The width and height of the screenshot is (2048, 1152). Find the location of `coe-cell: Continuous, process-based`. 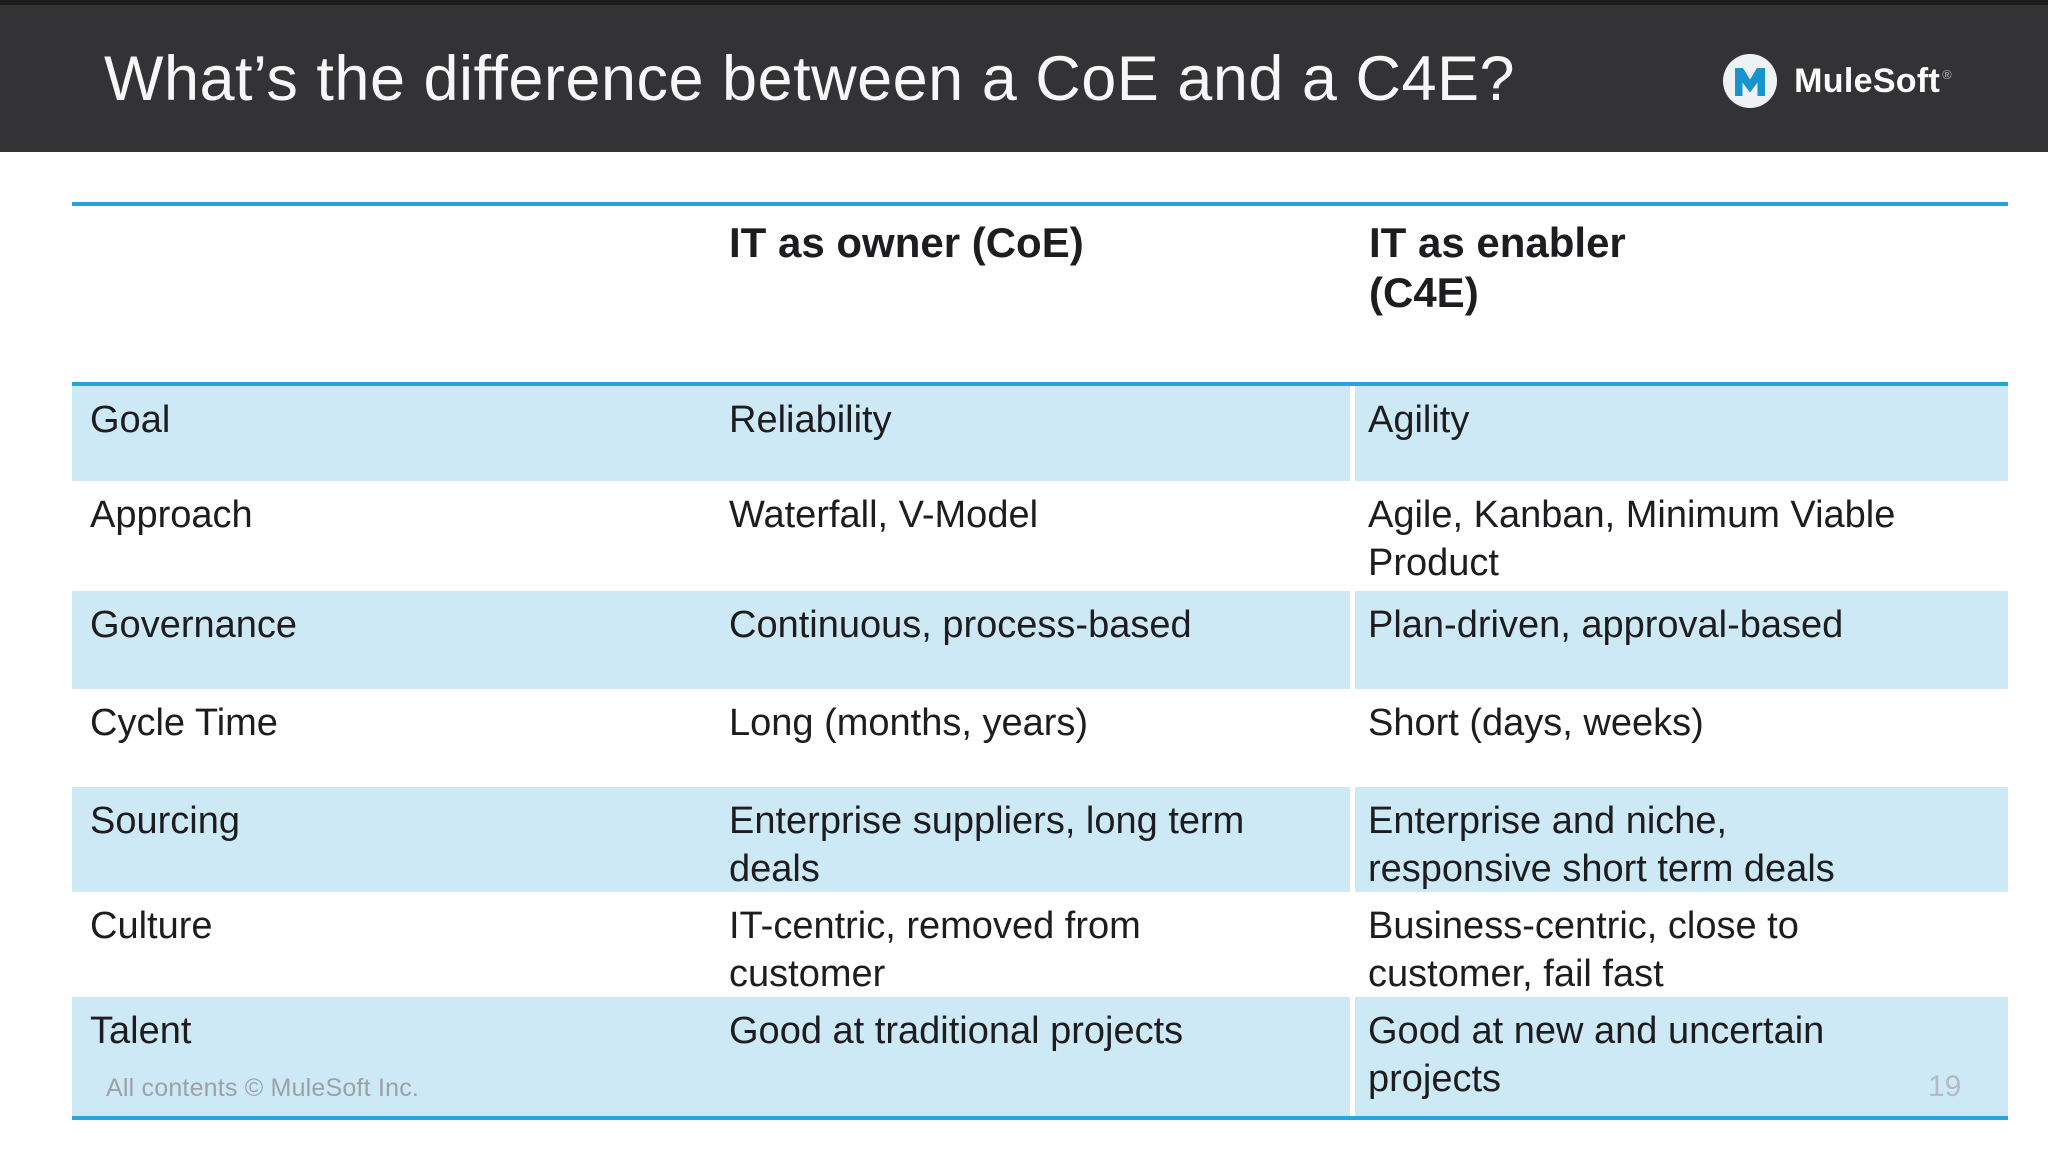

coe-cell: Continuous, process-based is located at coordinates (960, 625).